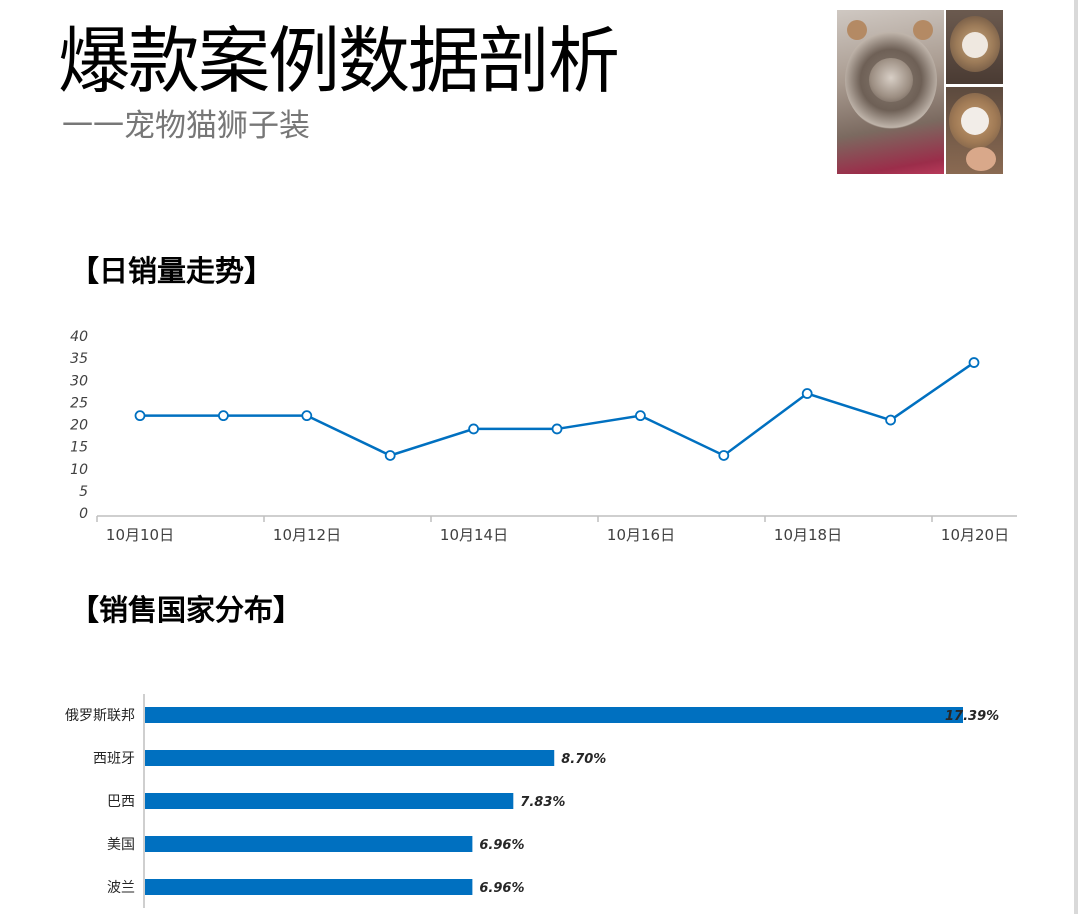 This screenshot has width=1078, height=914. I want to click on product-photo-bottom-right, so click(974, 130).